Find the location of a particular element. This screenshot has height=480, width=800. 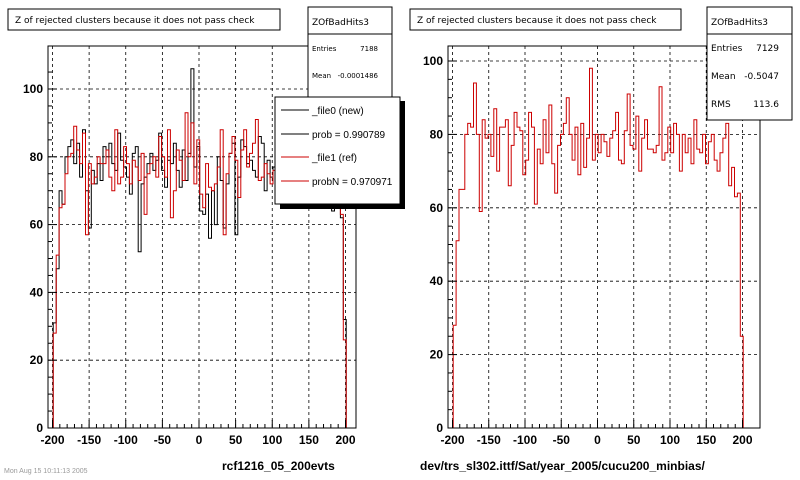

left-stats-box: ZOfBadHits3 Entries 7188 Mean -0.0001486 is located at coordinates (350, 52).